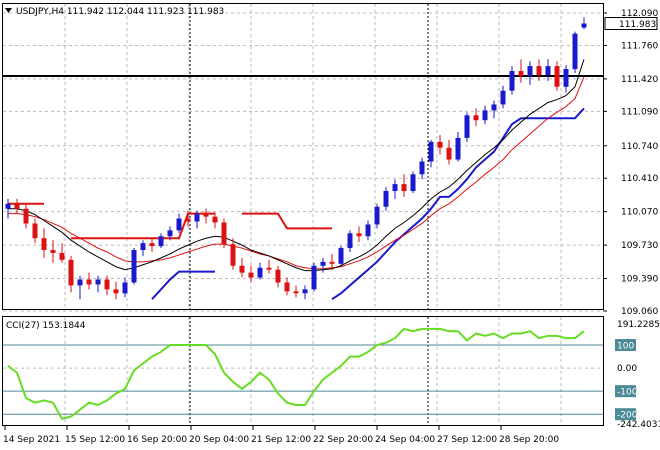 This screenshot has width=660, height=450. Describe the element at coordinates (157, 440) in the screenshot. I see `time-tick-label: 16 Sep 20:00` at that location.